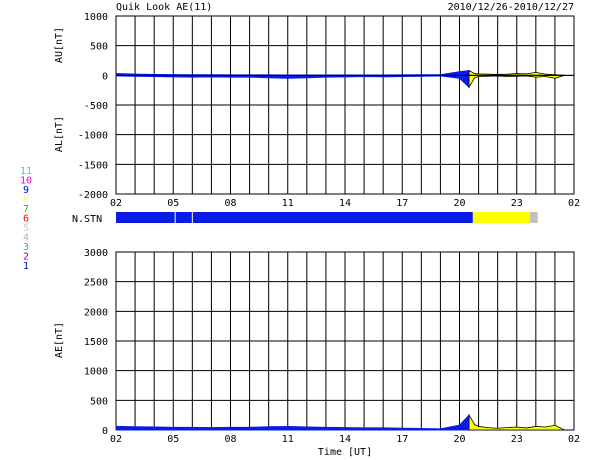  What do you see at coordinates (96, 106) in the screenshot?
I see `y-tick-label: -500` at bounding box center [96, 106].